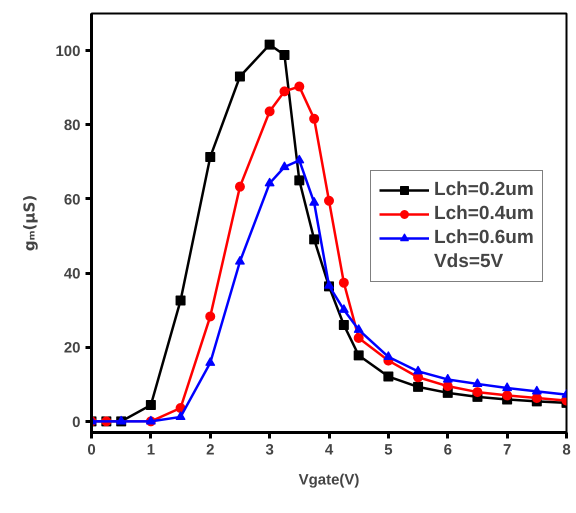  Describe the element at coordinates (91, 450) in the screenshot. I see `x-tick-label: 0` at that location.